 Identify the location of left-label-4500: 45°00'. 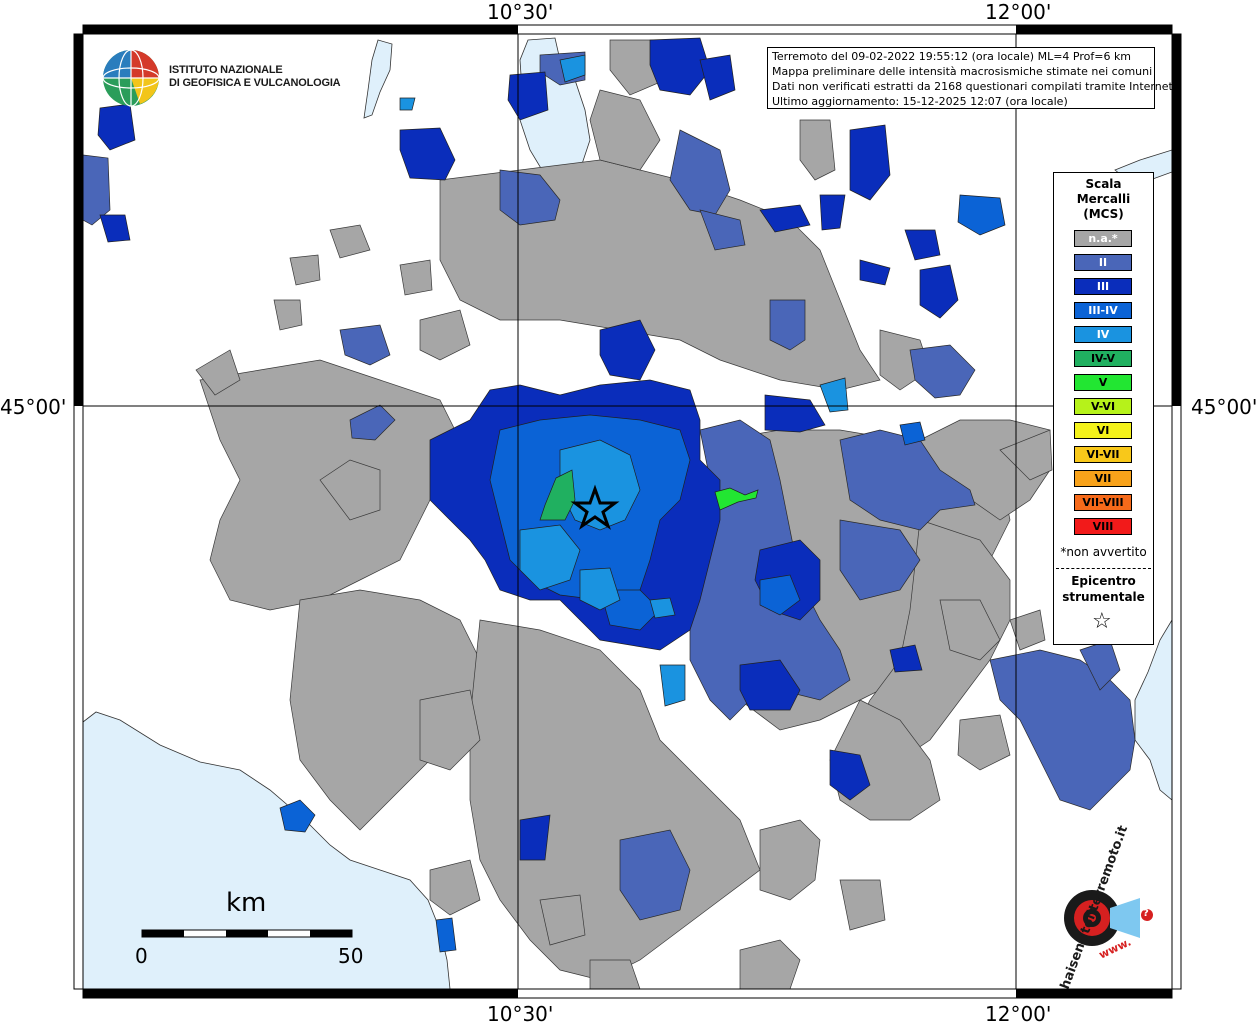
(33, 407).